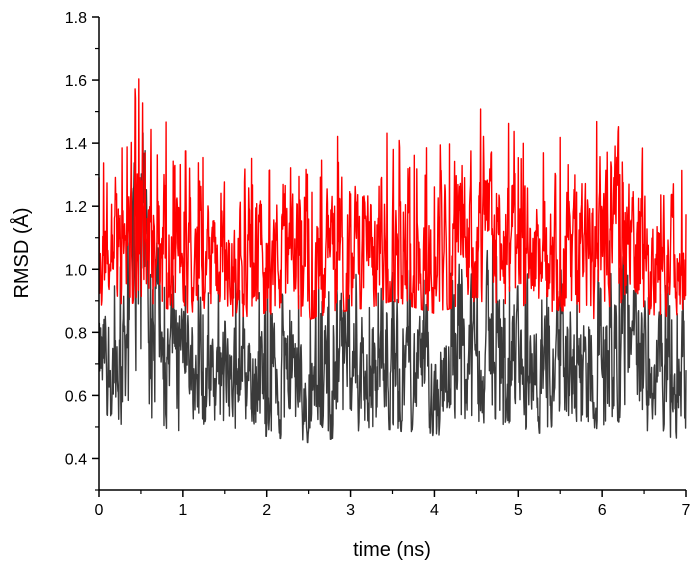 This screenshot has height=571, width=700. Describe the element at coordinates (76, 396) in the screenshot. I see `y-tick-label: 0.6` at that location.